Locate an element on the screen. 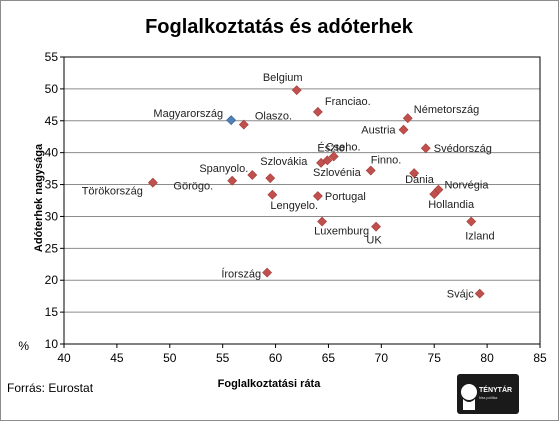  point-label: Belgium is located at coordinates (283, 78).